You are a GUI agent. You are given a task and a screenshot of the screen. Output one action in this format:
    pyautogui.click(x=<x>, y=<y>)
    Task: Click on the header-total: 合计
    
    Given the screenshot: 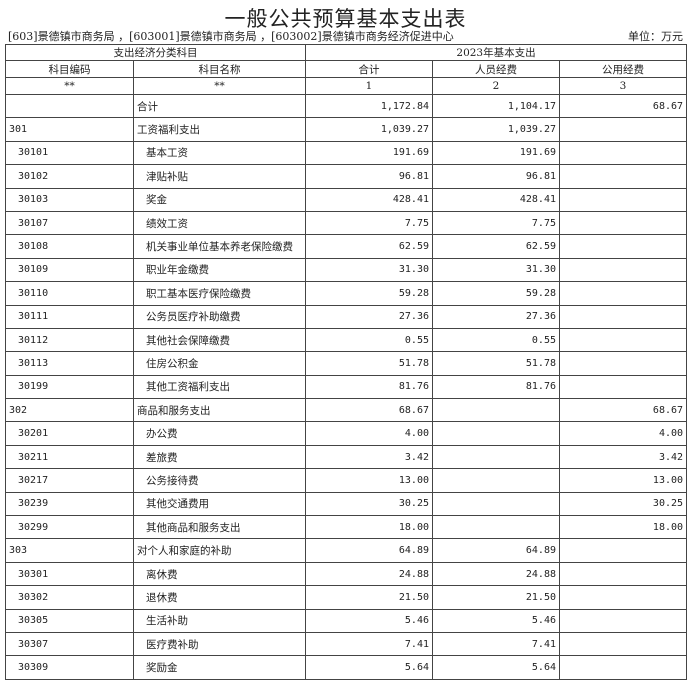 What is the action you would take?
    pyautogui.click(x=369, y=69)
    